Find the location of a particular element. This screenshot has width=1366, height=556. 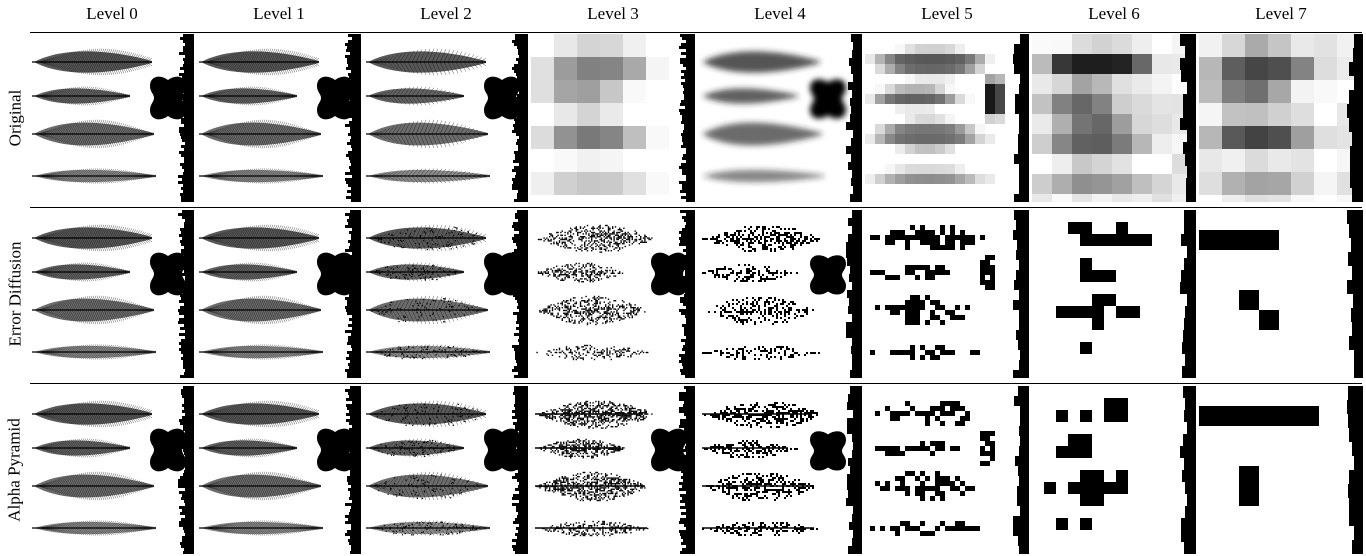

row-label-text: Original is located at coordinates (14, 118).